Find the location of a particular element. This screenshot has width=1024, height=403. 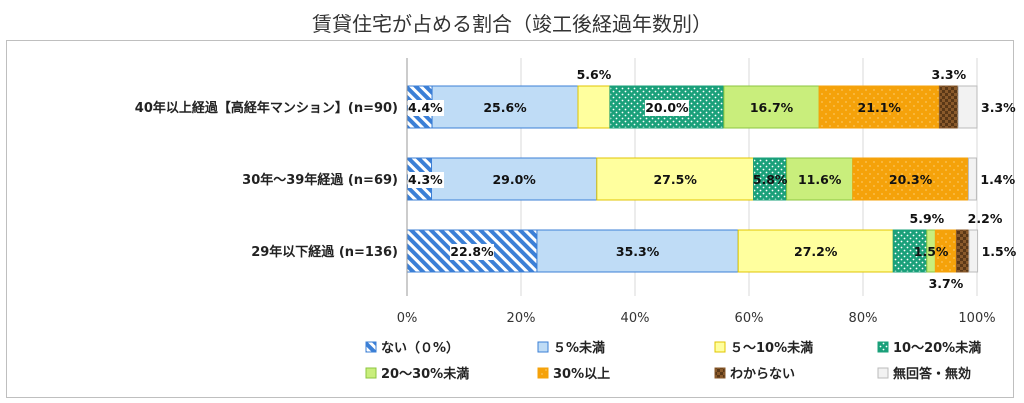

x-tick-label: 40% is located at coordinates (635, 318).